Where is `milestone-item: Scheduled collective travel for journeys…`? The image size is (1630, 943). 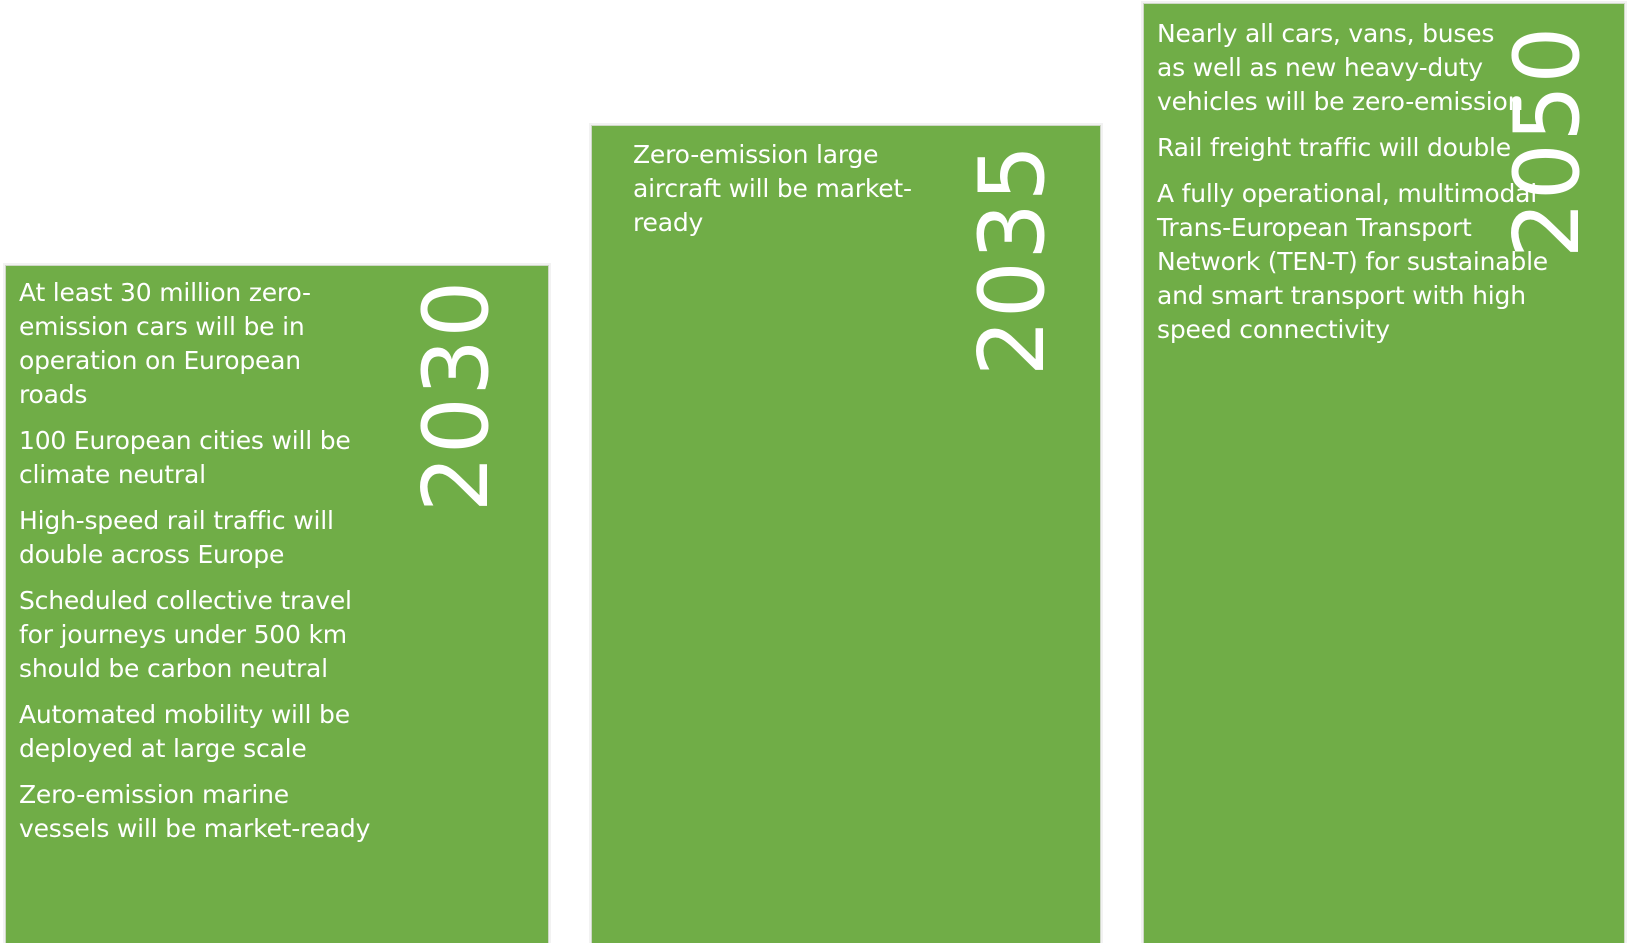 milestone-item: Scheduled collective travel for journeys… is located at coordinates (185, 634).